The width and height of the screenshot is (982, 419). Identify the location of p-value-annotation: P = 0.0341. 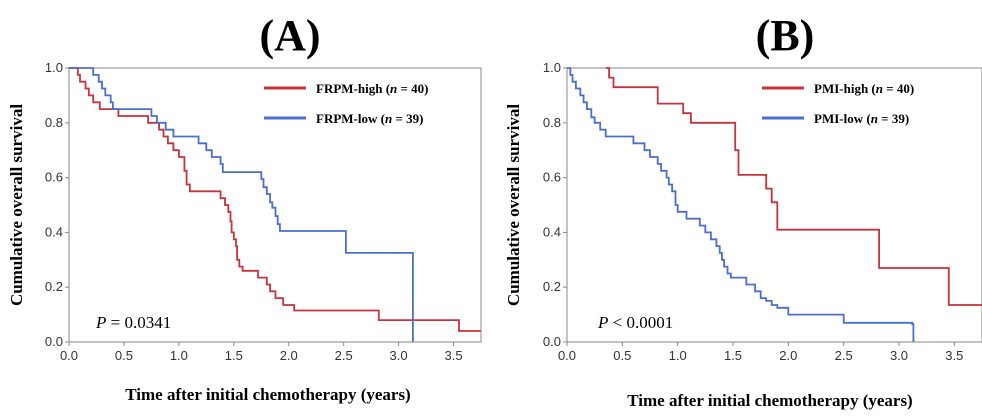
(133, 322).